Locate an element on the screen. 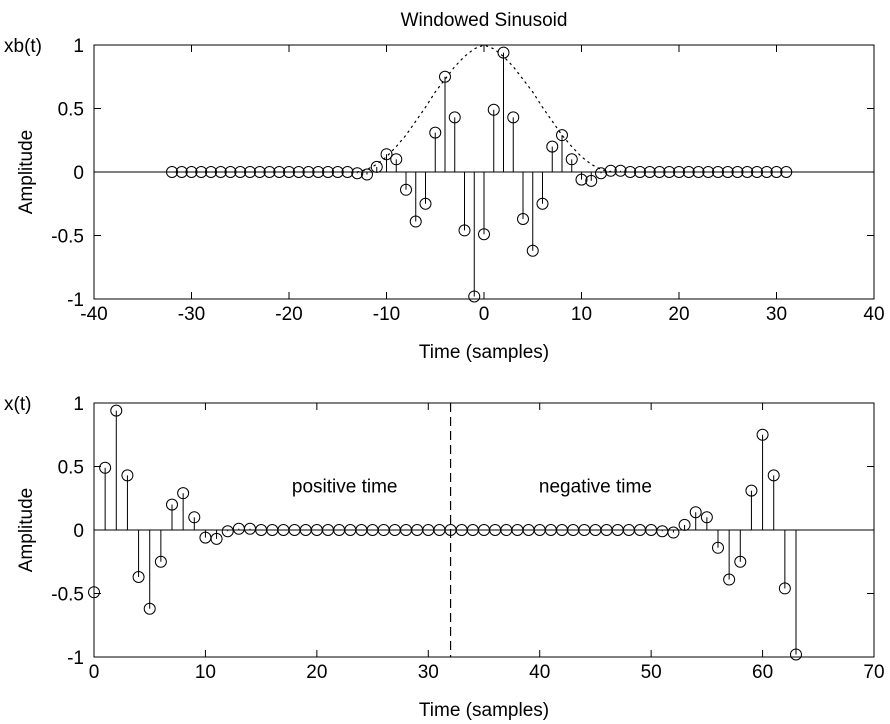 The width and height of the screenshot is (890, 724). x-tick-label: 60 is located at coordinates (762, 672).